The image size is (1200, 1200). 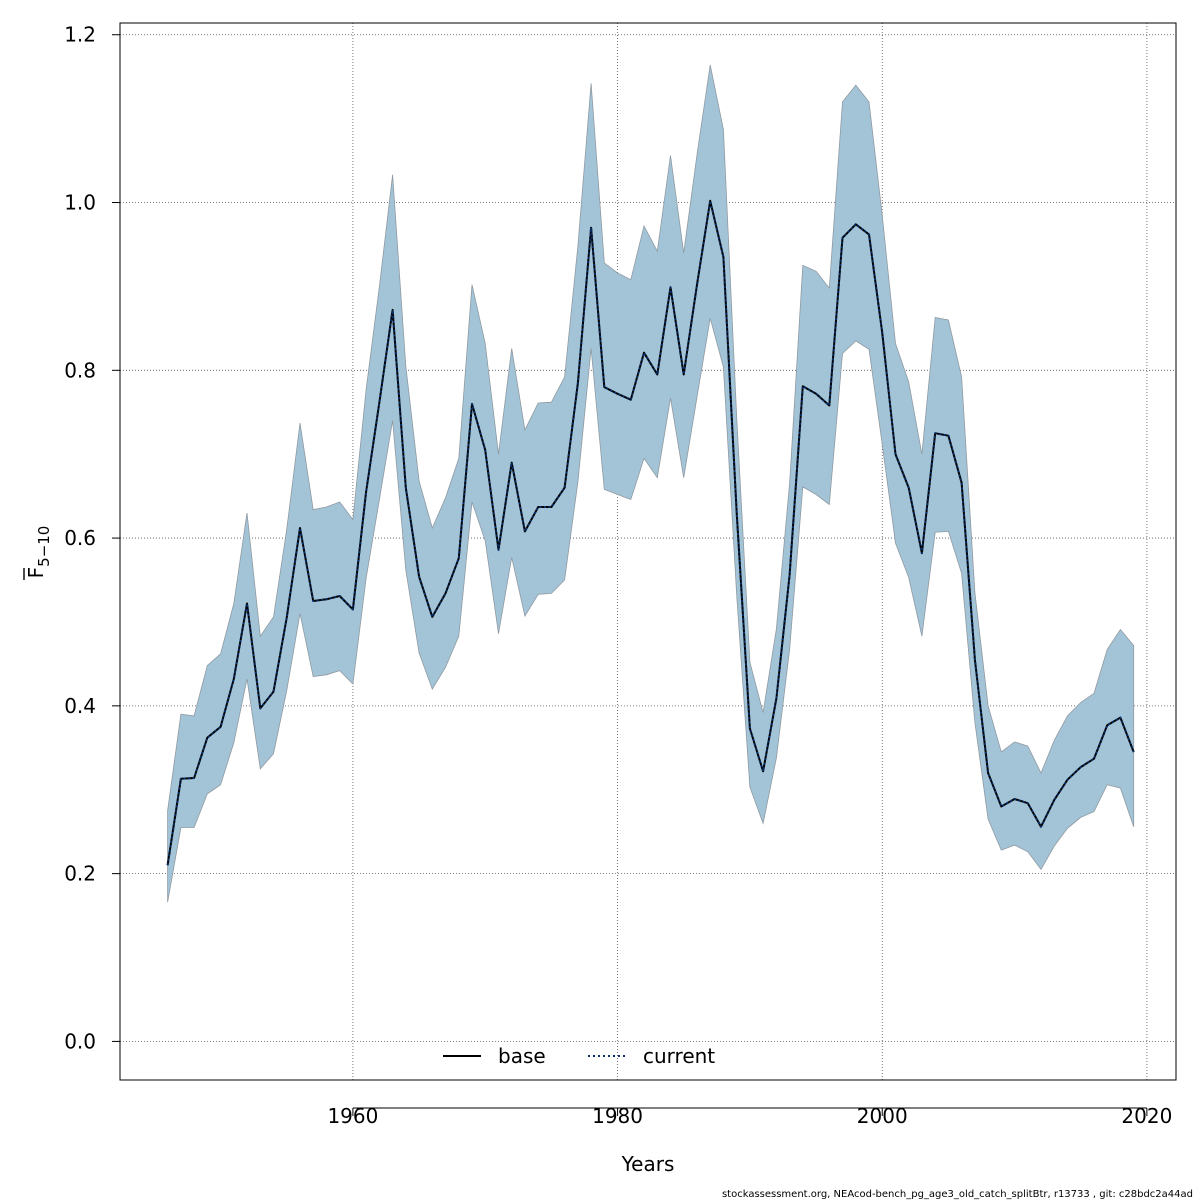 I want to click on legend: base current, so click(x=579, y=1056).